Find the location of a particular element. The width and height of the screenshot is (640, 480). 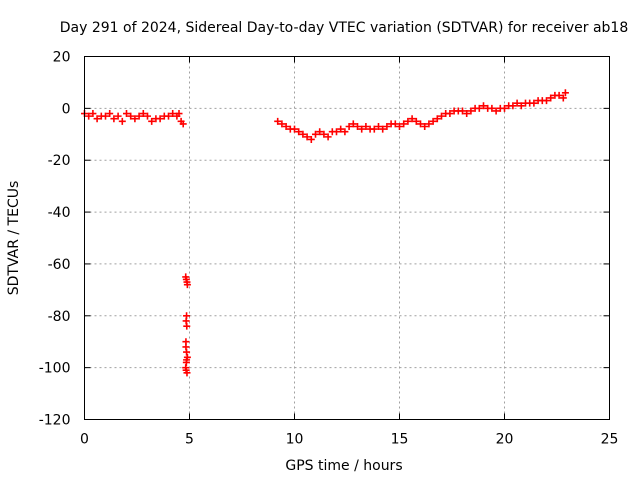

y-axis-label: SDTVAR / TECUs is located at coordinates (14, 238).